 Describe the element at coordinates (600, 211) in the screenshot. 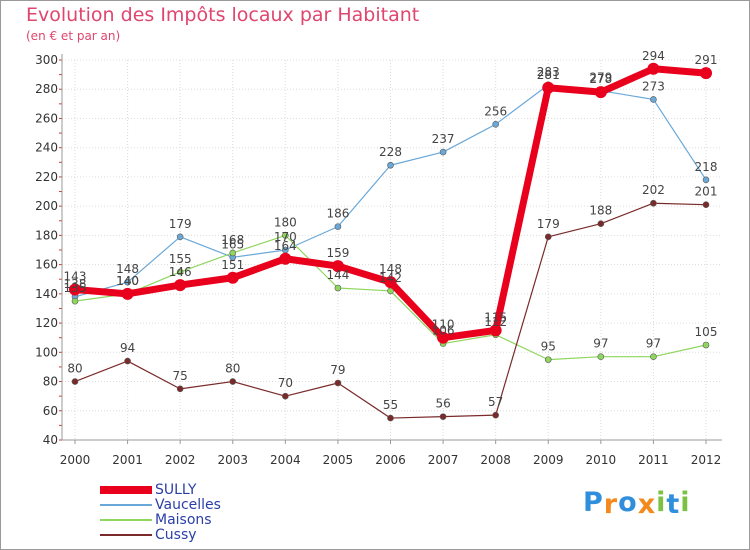

I see `data-label-cussy: 188` at that location.